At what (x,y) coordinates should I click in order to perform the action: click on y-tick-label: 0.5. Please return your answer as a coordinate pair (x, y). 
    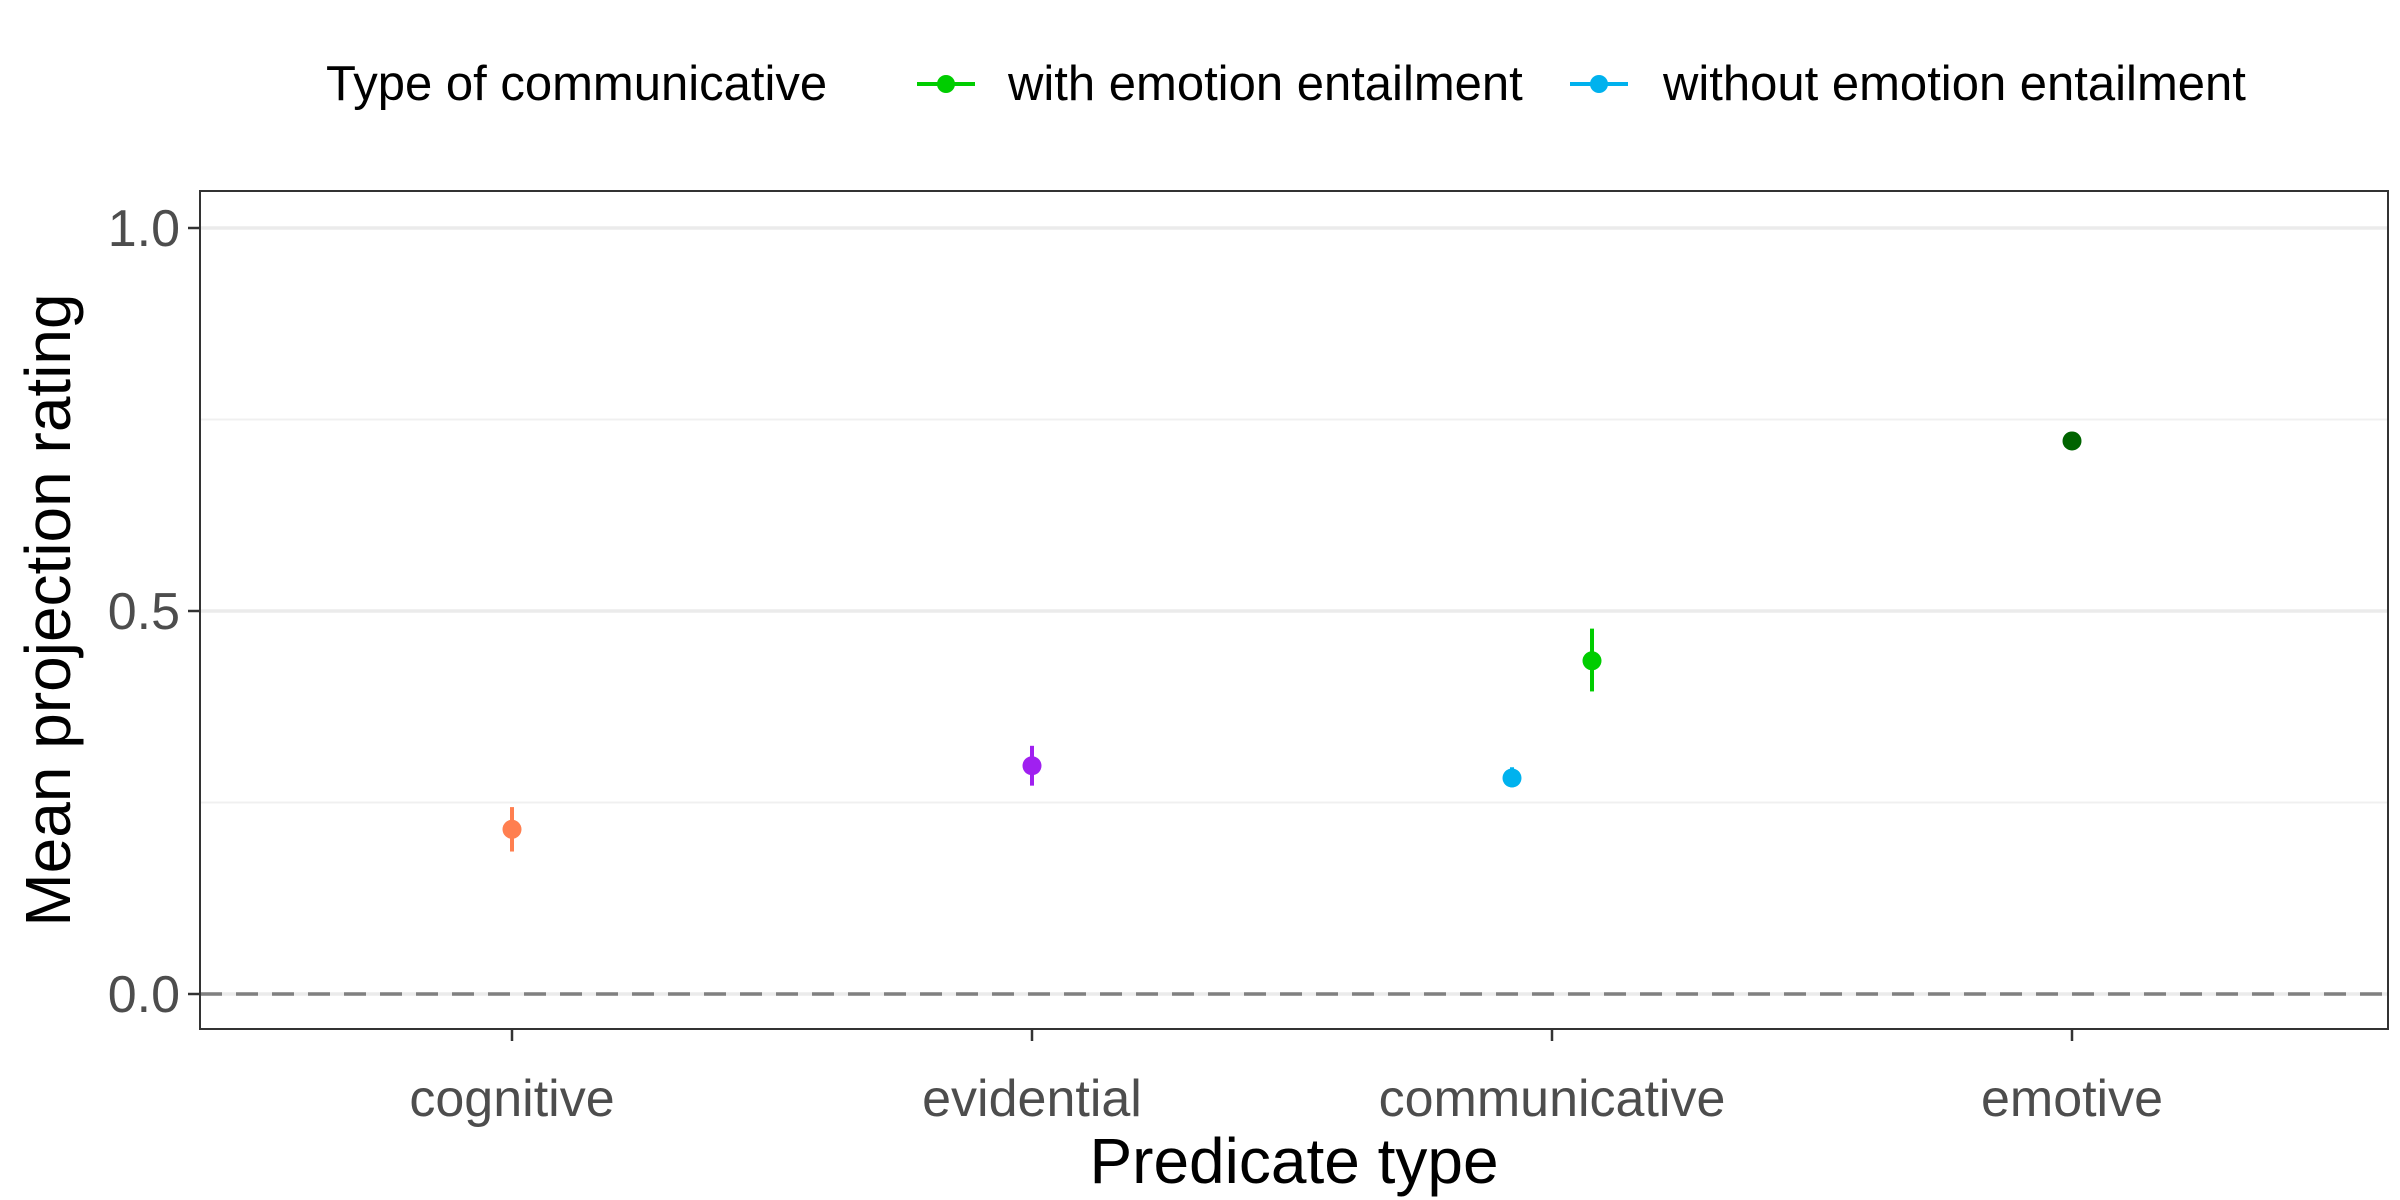
    Looking at the image, I should click on (144, 612).